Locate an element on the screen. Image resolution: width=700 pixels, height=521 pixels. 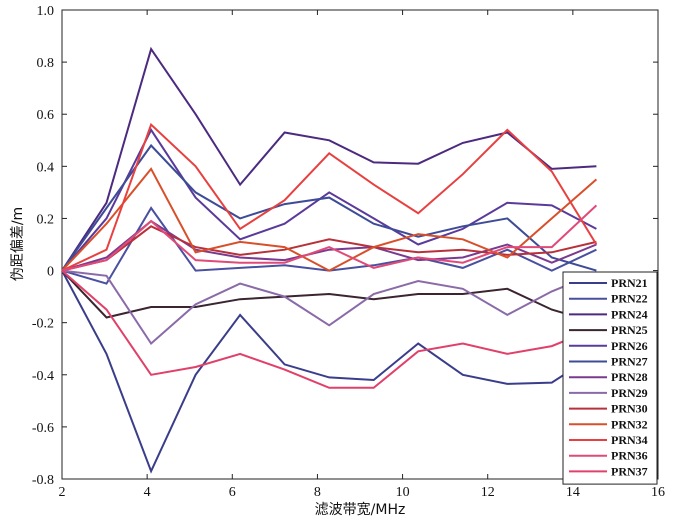
legend-label: PRN22 is located at coordinates (629, 299).